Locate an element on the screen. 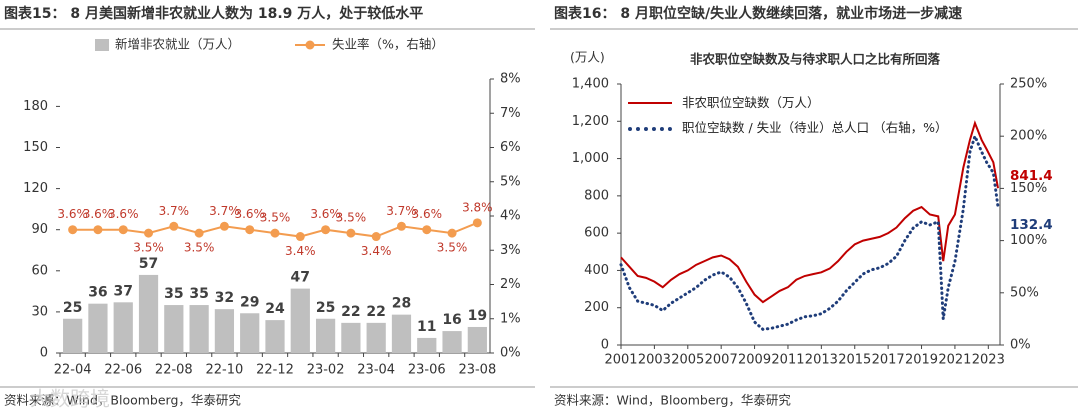 This screenshot has height=416, width=1080. y-tick-label: 120 is located at coordinates (35, 188).